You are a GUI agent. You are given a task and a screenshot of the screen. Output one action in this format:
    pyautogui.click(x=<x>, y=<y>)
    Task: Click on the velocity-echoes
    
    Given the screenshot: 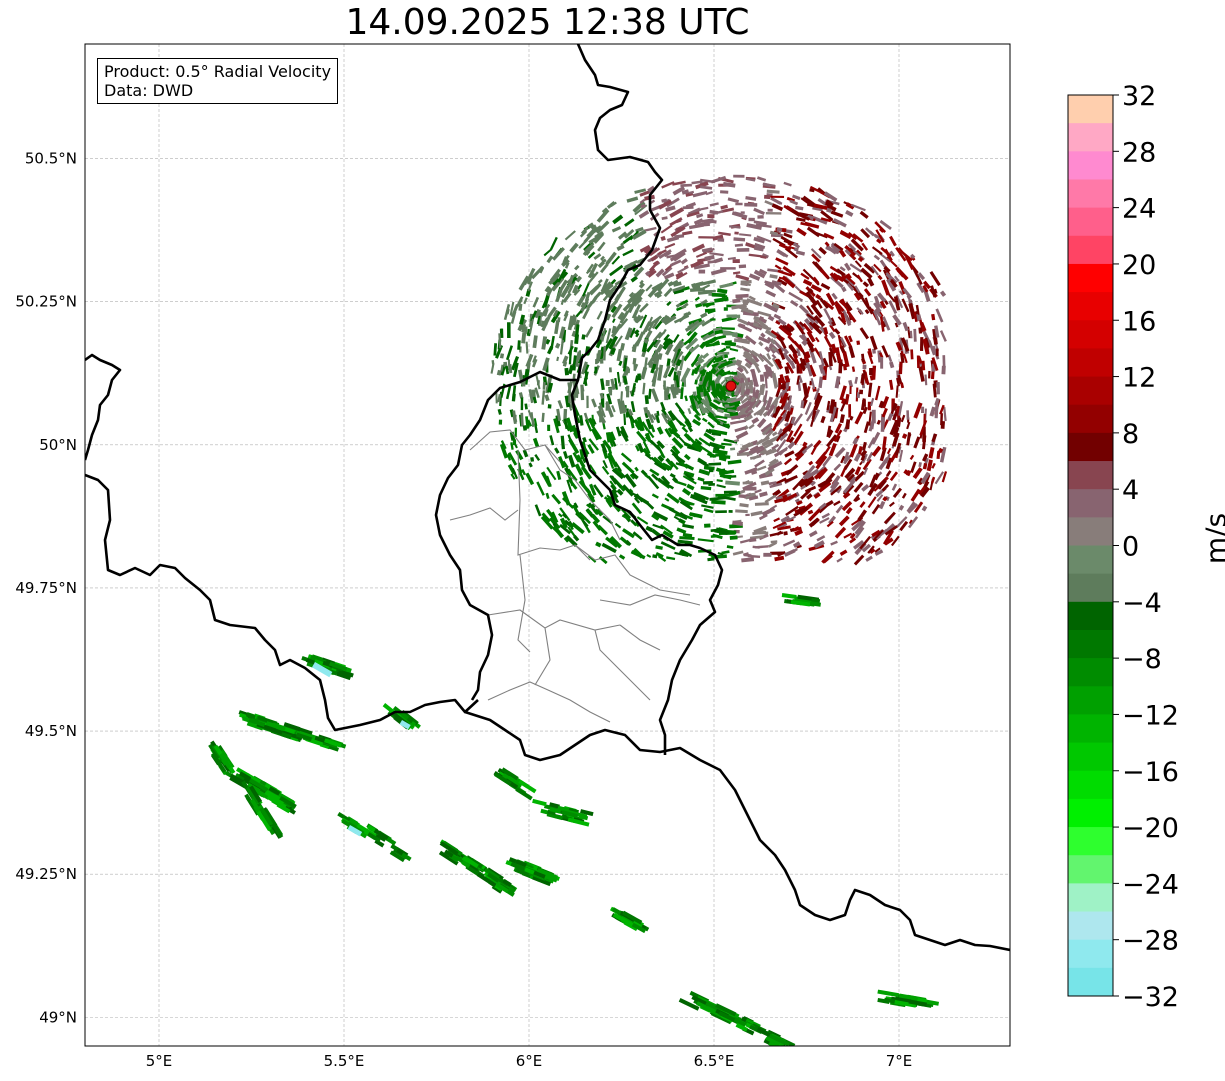 What is the action you would take?
    pyautogui.click(x=719, y=370)
    